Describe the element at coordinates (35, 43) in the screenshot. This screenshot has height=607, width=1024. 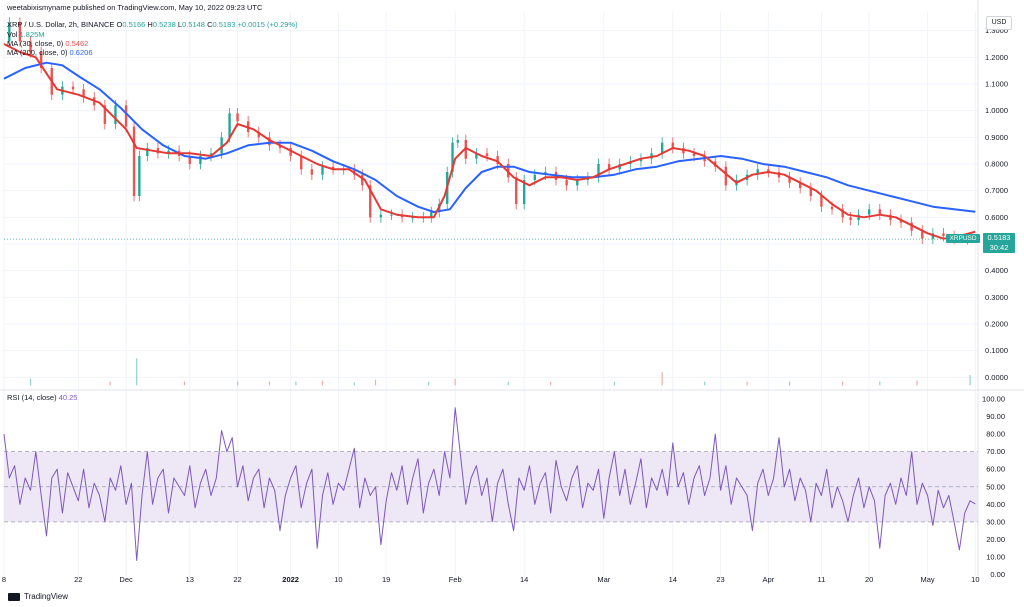
I see `ma30-label: MA (30, close, 0)` at that location.